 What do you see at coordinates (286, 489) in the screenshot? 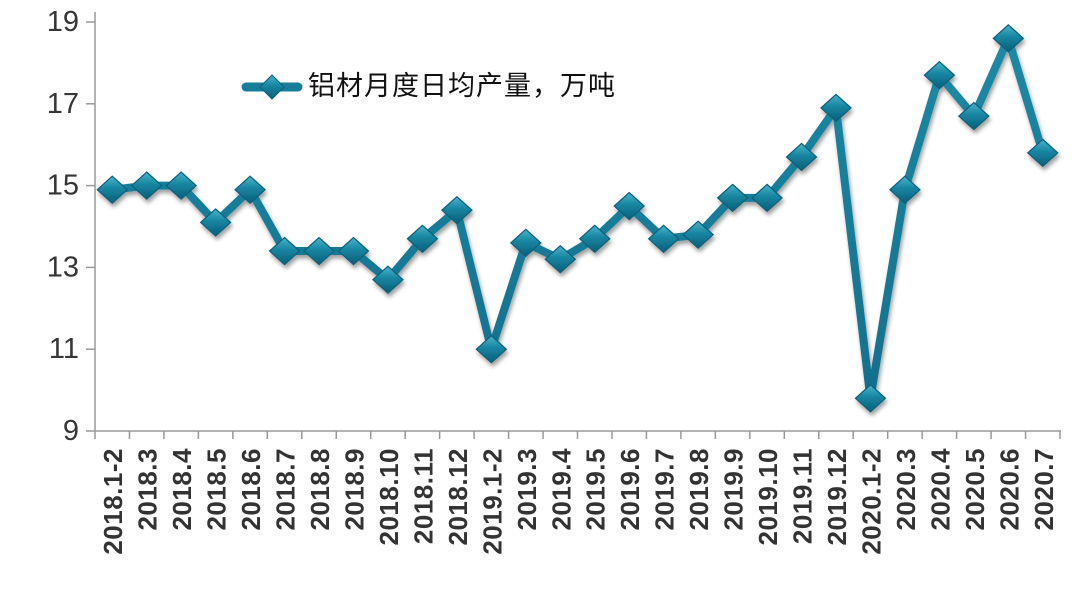
I see `x-axis-label: 2018.7` at bounding box center [286, 489].